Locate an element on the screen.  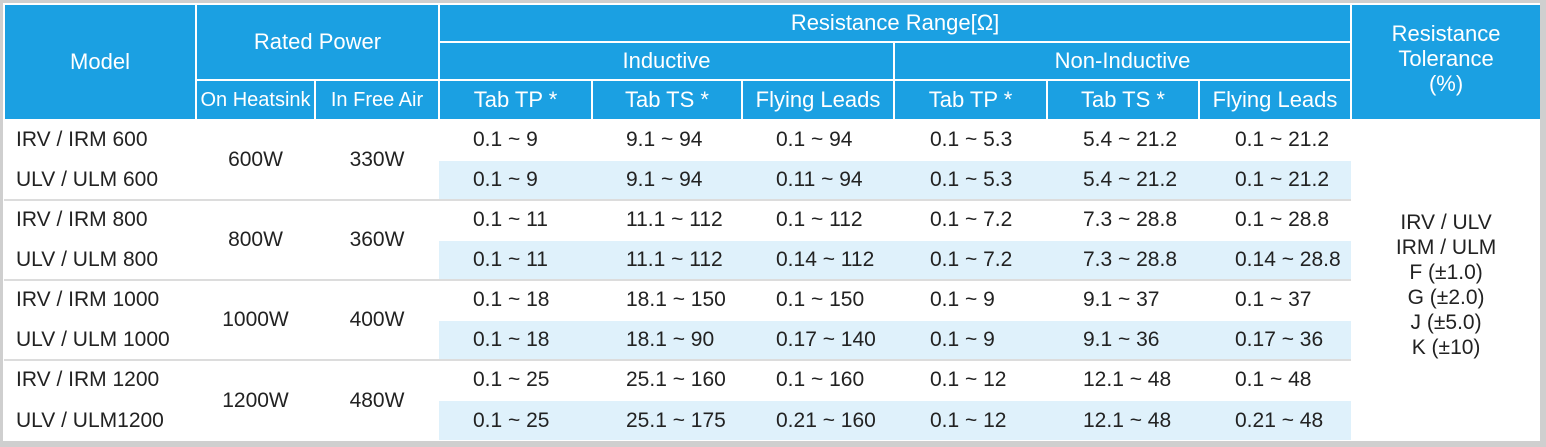
model-cell: IRV / IRM 1000 is located at coordinates (100, 299).